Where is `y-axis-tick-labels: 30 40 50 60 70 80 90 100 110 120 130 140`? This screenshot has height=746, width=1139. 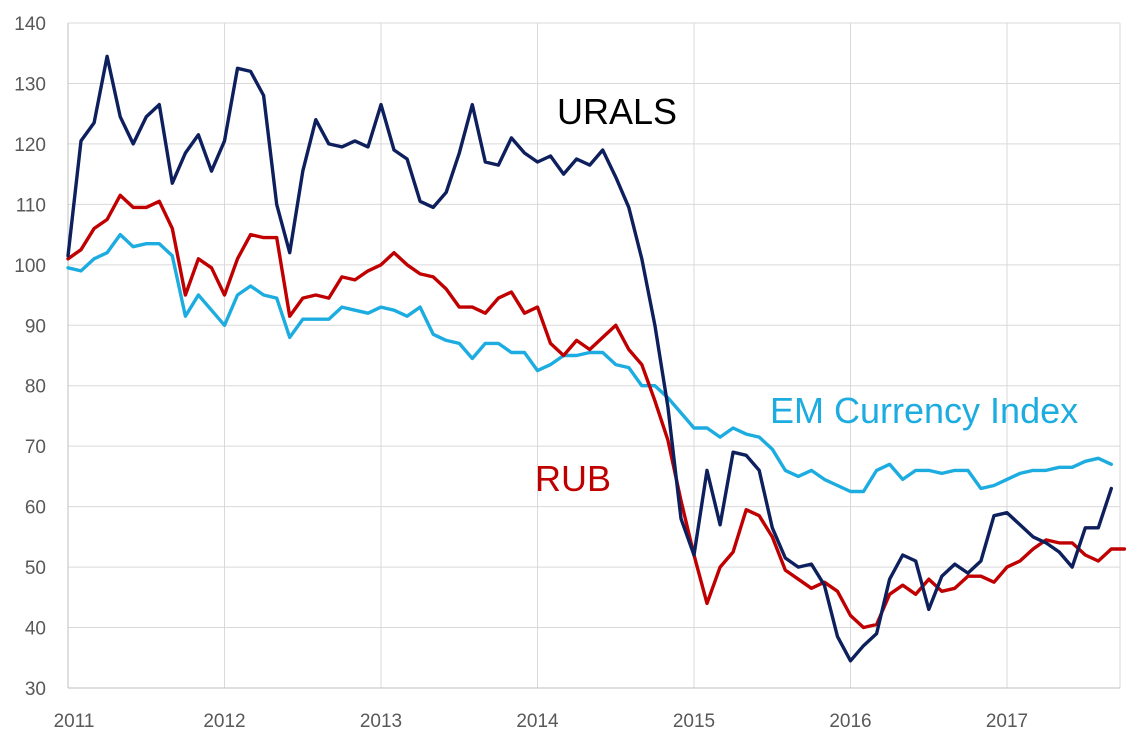
y-axis-tick-labels: 30 40 50 60 70 80 90 100 110 120 130 140 is located at coordinates (30, 357).